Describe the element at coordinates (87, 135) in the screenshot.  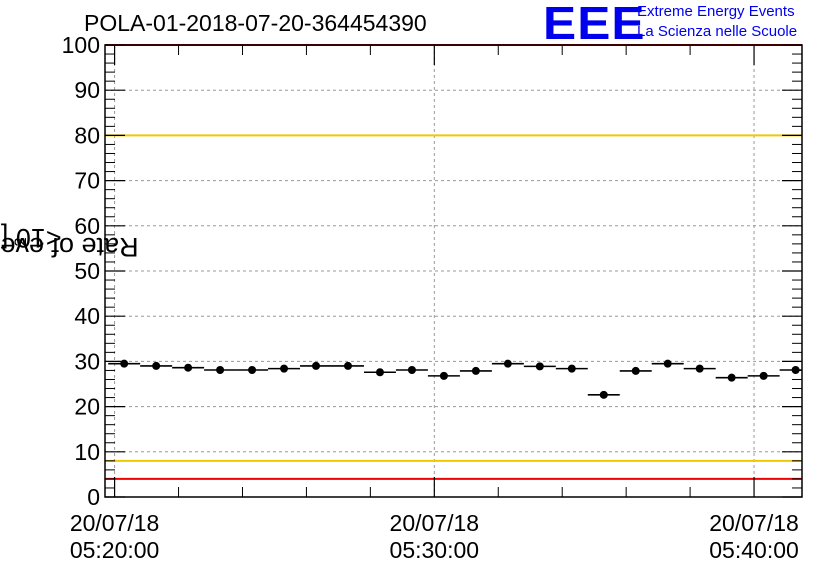
I see `y-tick-label: 80` at that location.